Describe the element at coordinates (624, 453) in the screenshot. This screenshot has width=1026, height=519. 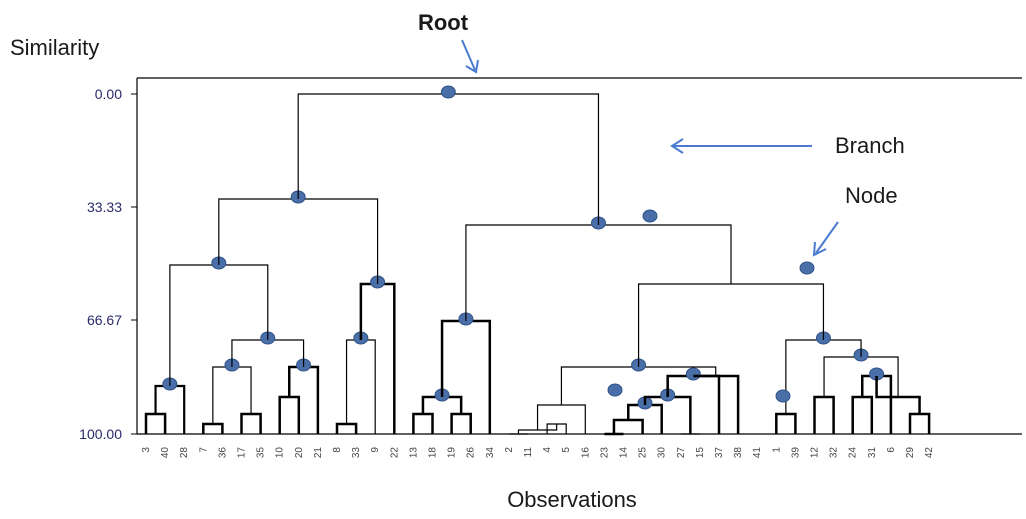
I see `observation-label: 14` at that location.